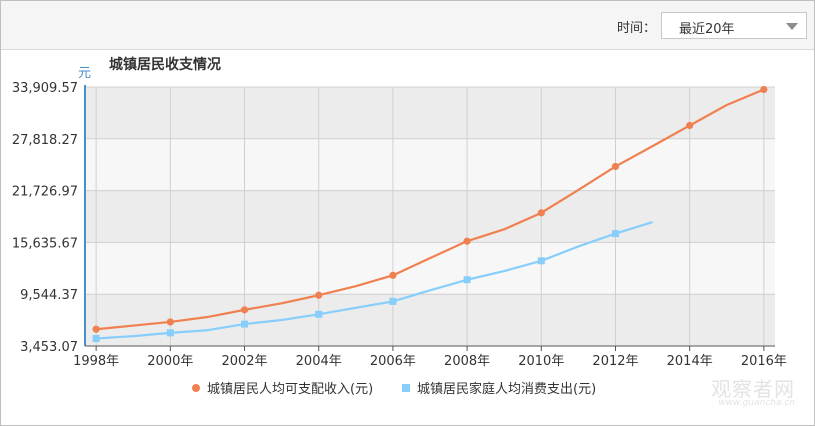 The width and height of the screenshot is (815, 426). What do you see at coordinates (541, 361) in the screenshot?
I see `x-tick-label: 2010年` at bounding box center [541, 361].